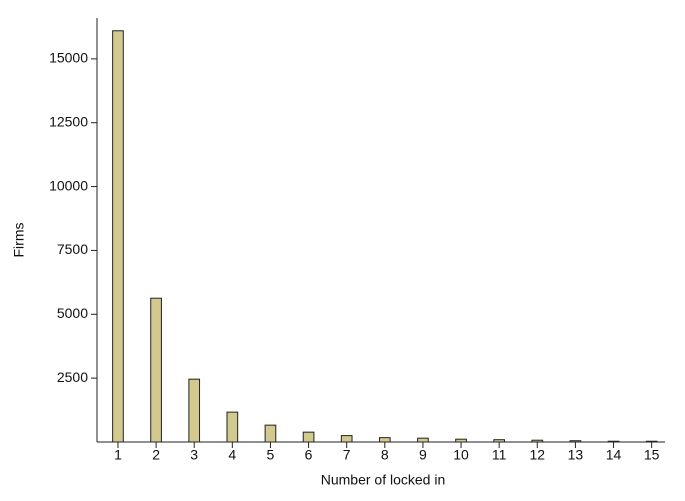 The height and width of the screenshot is (501, 685). I want to click on x-tick-label: 15, so click(652, 455).